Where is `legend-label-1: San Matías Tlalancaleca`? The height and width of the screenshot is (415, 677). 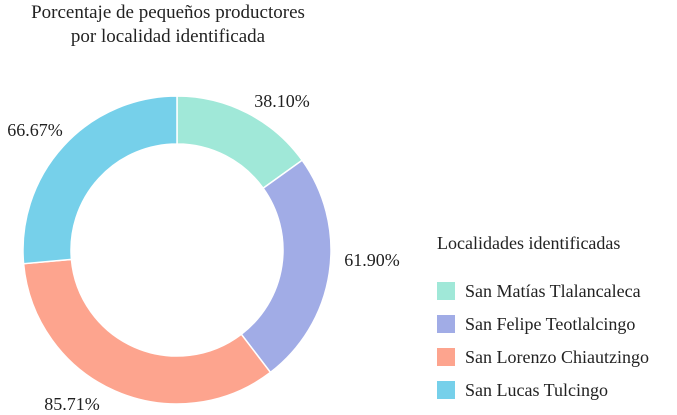 legend-label-1: San Matías Tlalancaleca is located at coordinates (553, 291).